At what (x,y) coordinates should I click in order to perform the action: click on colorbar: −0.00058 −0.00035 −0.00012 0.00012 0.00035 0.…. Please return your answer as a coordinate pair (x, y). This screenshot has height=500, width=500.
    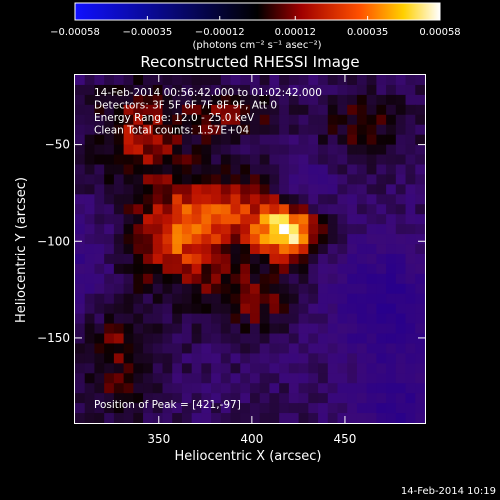
    Looking at the image, I should click on (255, 26).